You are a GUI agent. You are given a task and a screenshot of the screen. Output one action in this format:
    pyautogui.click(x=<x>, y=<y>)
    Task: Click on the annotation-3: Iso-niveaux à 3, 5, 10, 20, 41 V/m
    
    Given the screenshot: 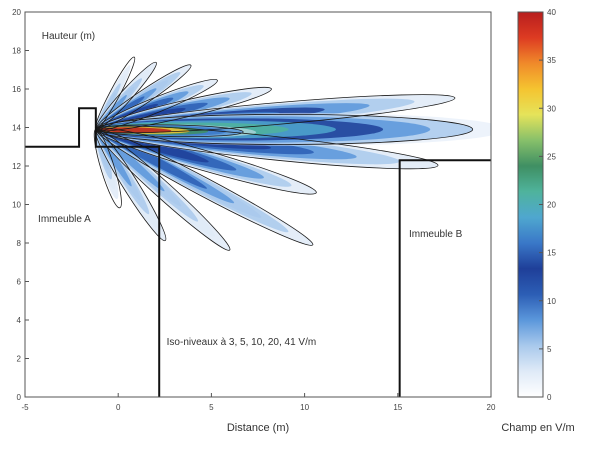 What is the action you would take?
    pyautogui.click(x=242, y=342)
    